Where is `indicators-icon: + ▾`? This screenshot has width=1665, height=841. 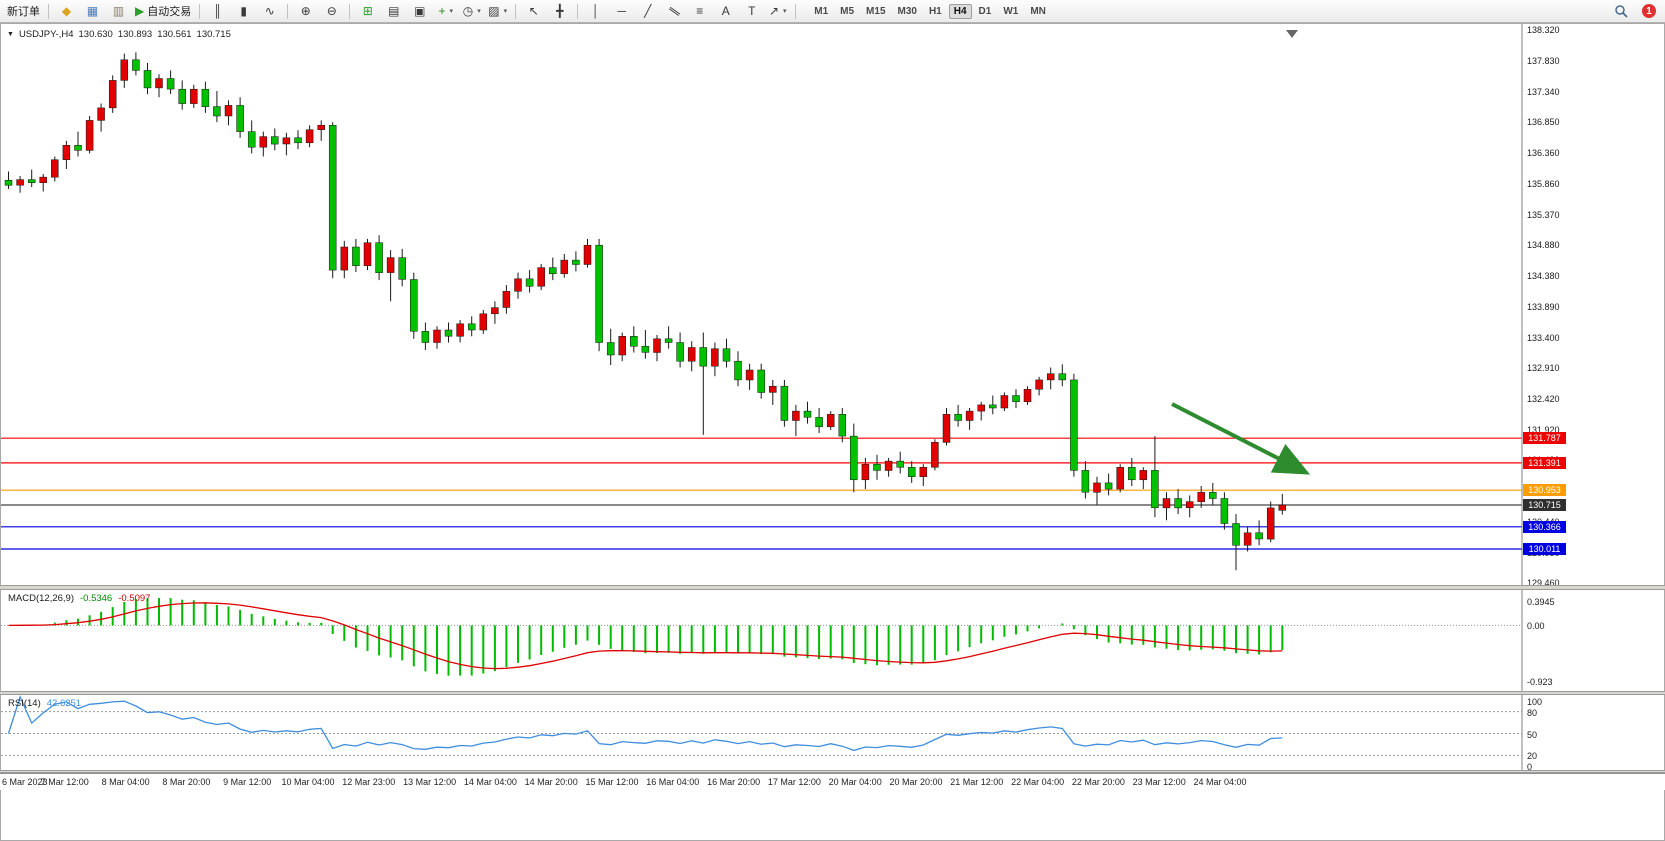
indicators-icon: + ▾ is located at coordinates (445, 11).